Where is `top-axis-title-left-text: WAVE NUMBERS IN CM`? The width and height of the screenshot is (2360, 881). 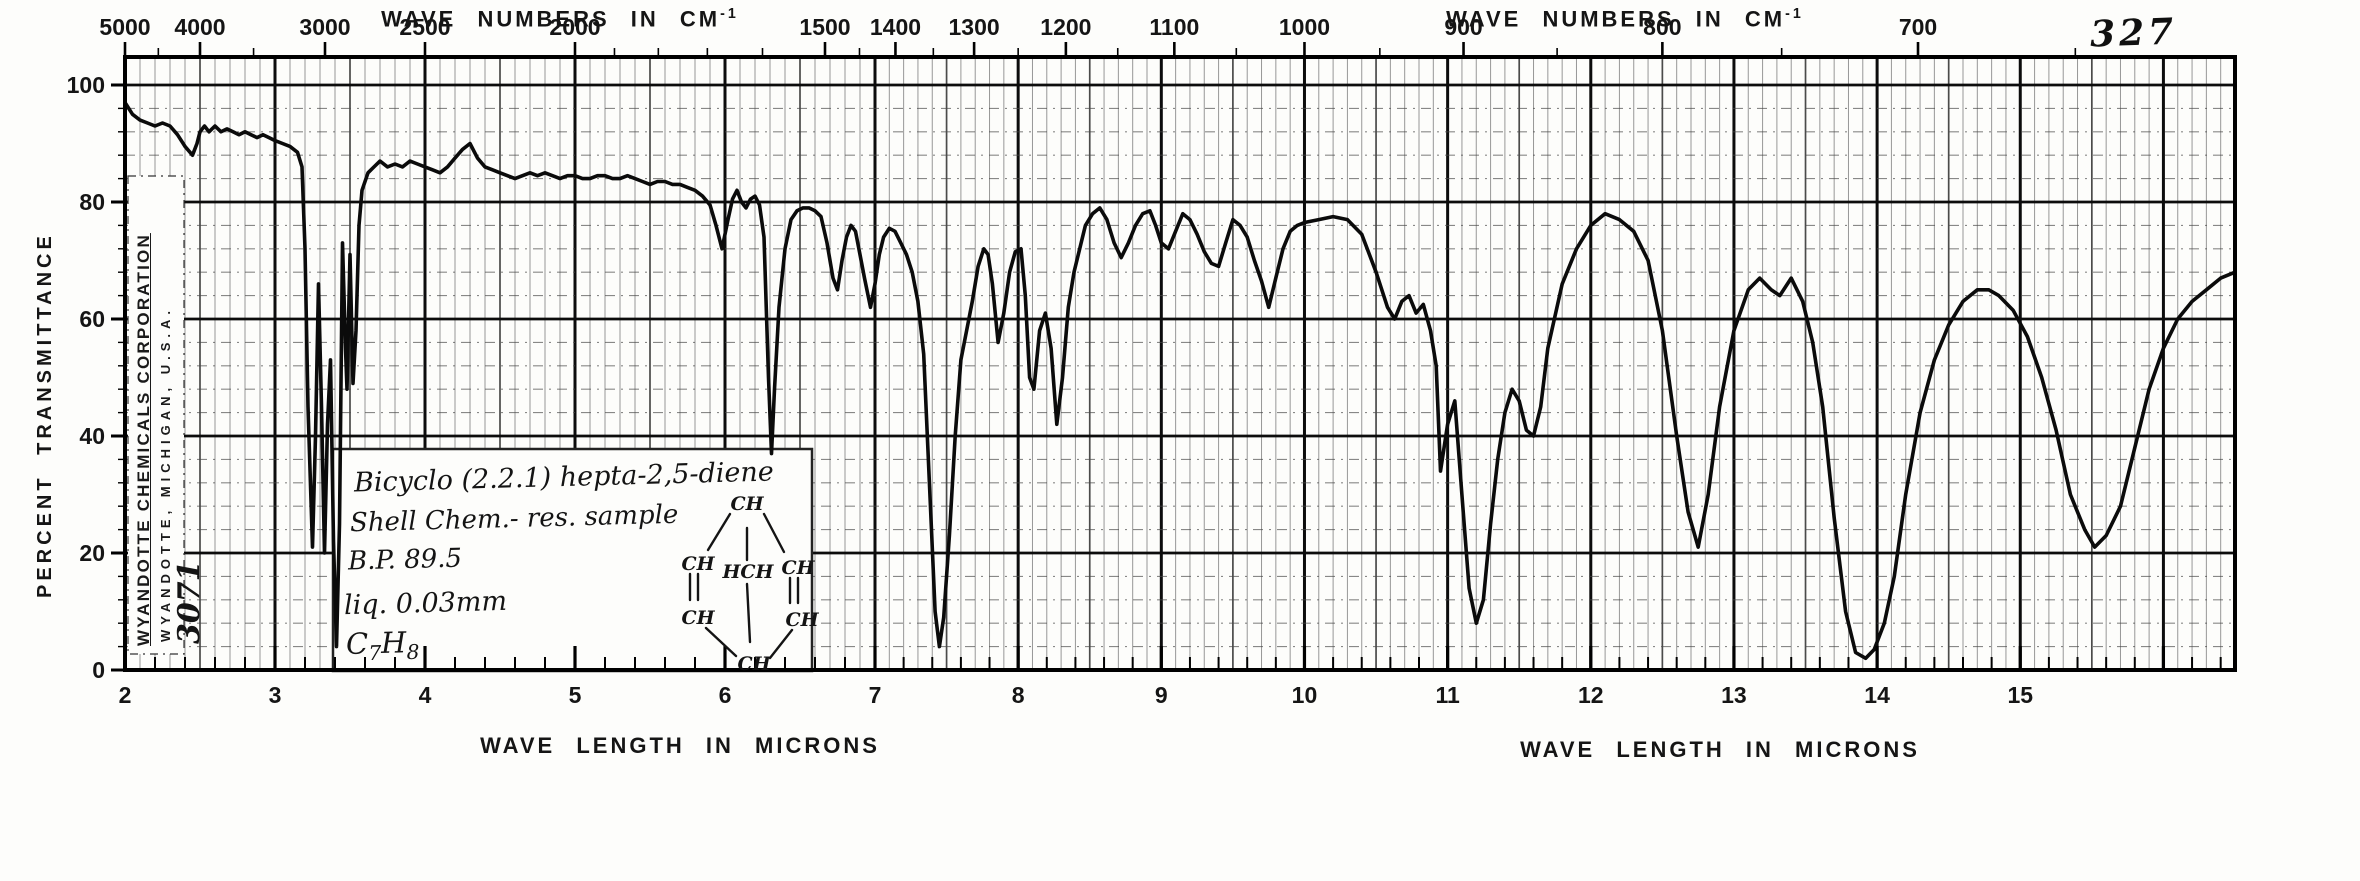
top-axis-title-left-text: WAVE NUMBERS IN CM is located at coordinates (551, 19).